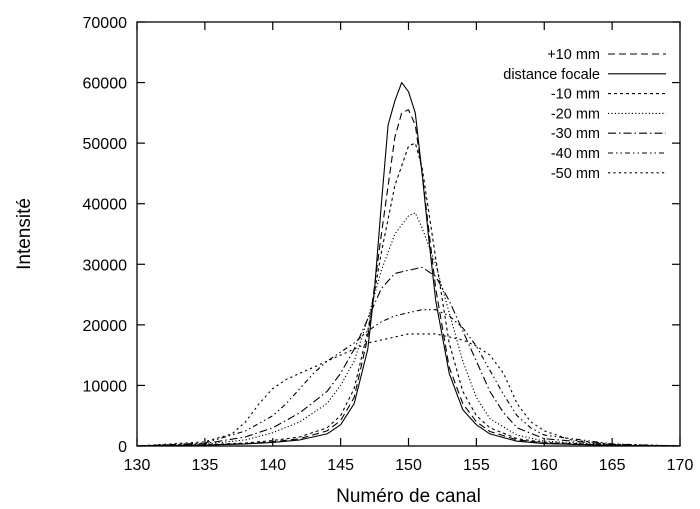 This screenshot has height=509, width=700. I want to click on legend-label: -10 mm, so click(575, 95).